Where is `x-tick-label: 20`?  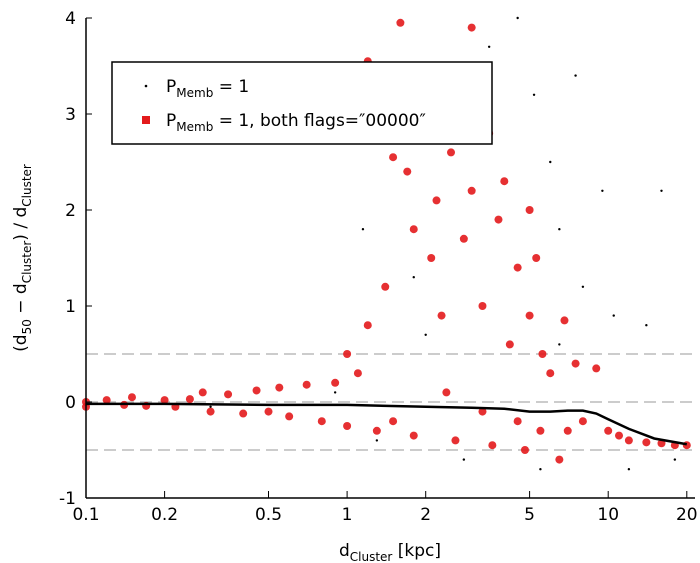 x-tick-label: 20 is located at coordinates (687, 515).